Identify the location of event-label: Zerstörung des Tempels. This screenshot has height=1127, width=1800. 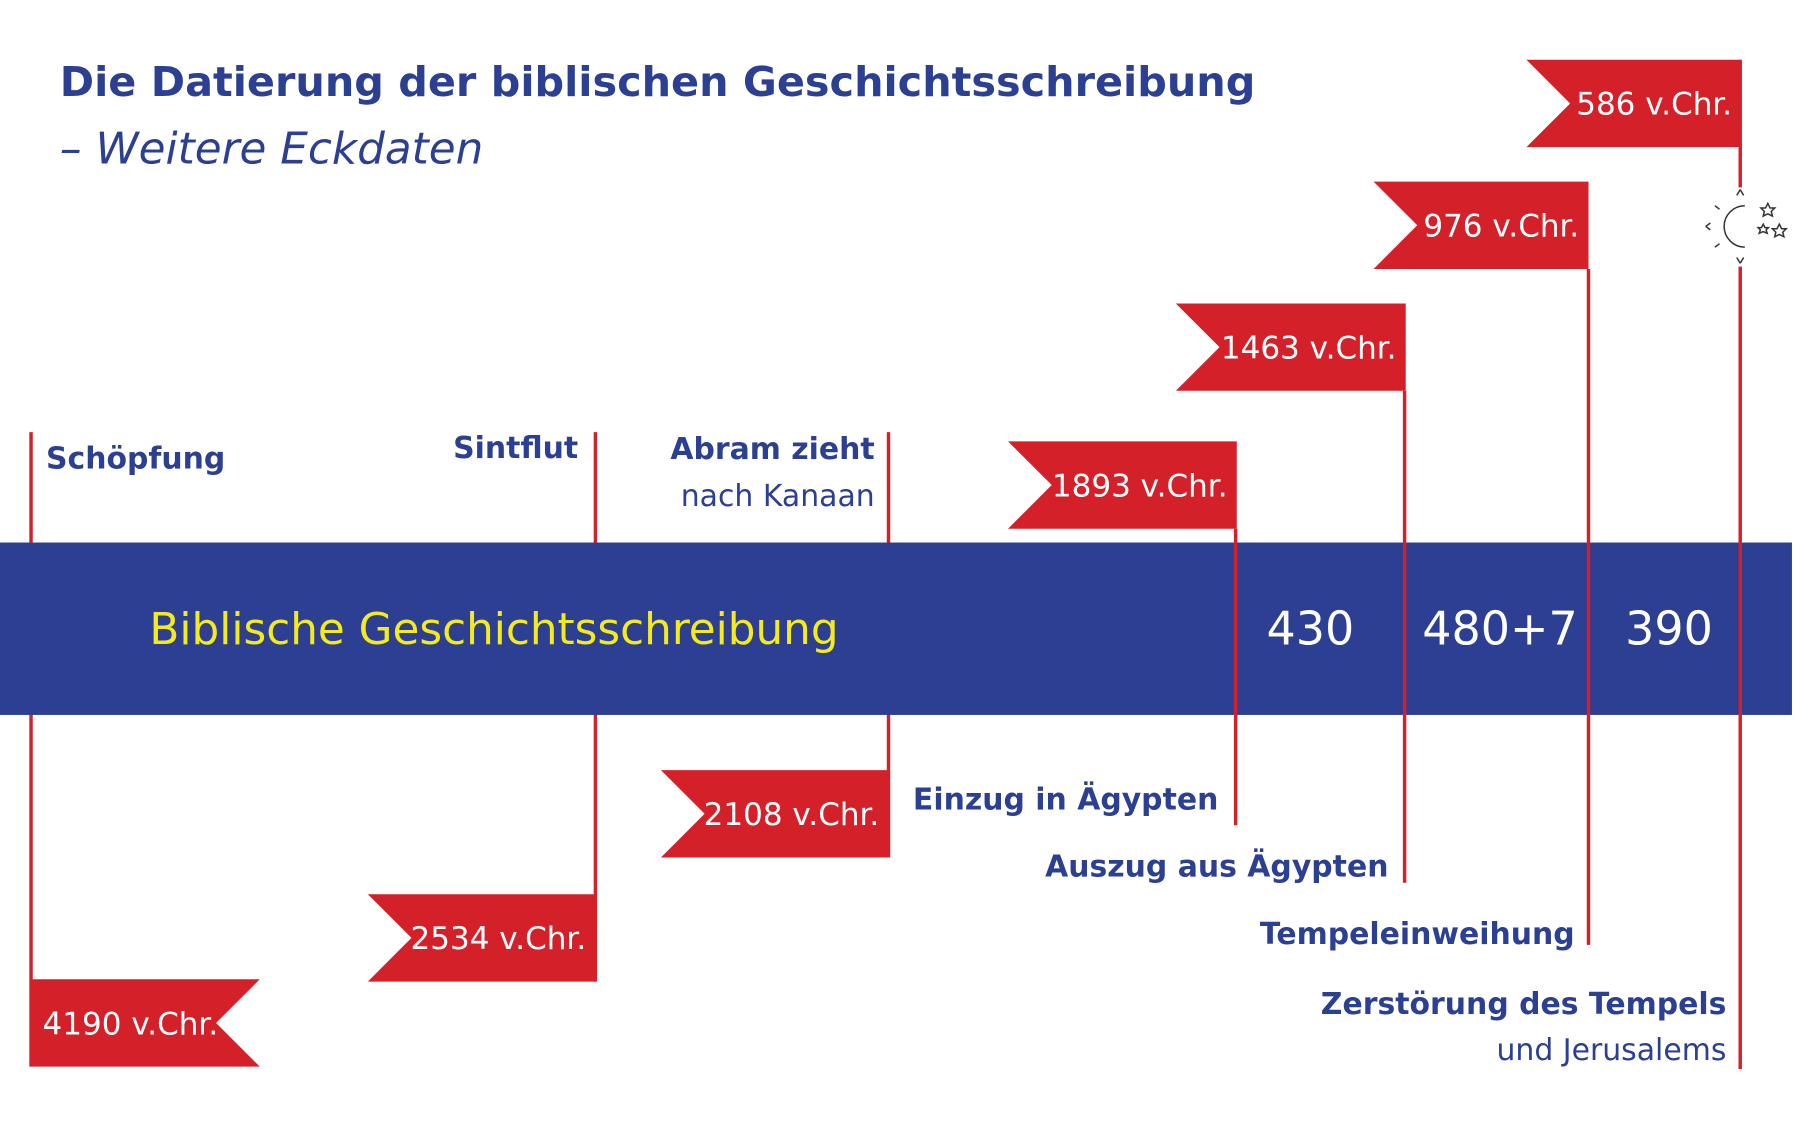
(1524, 1004).